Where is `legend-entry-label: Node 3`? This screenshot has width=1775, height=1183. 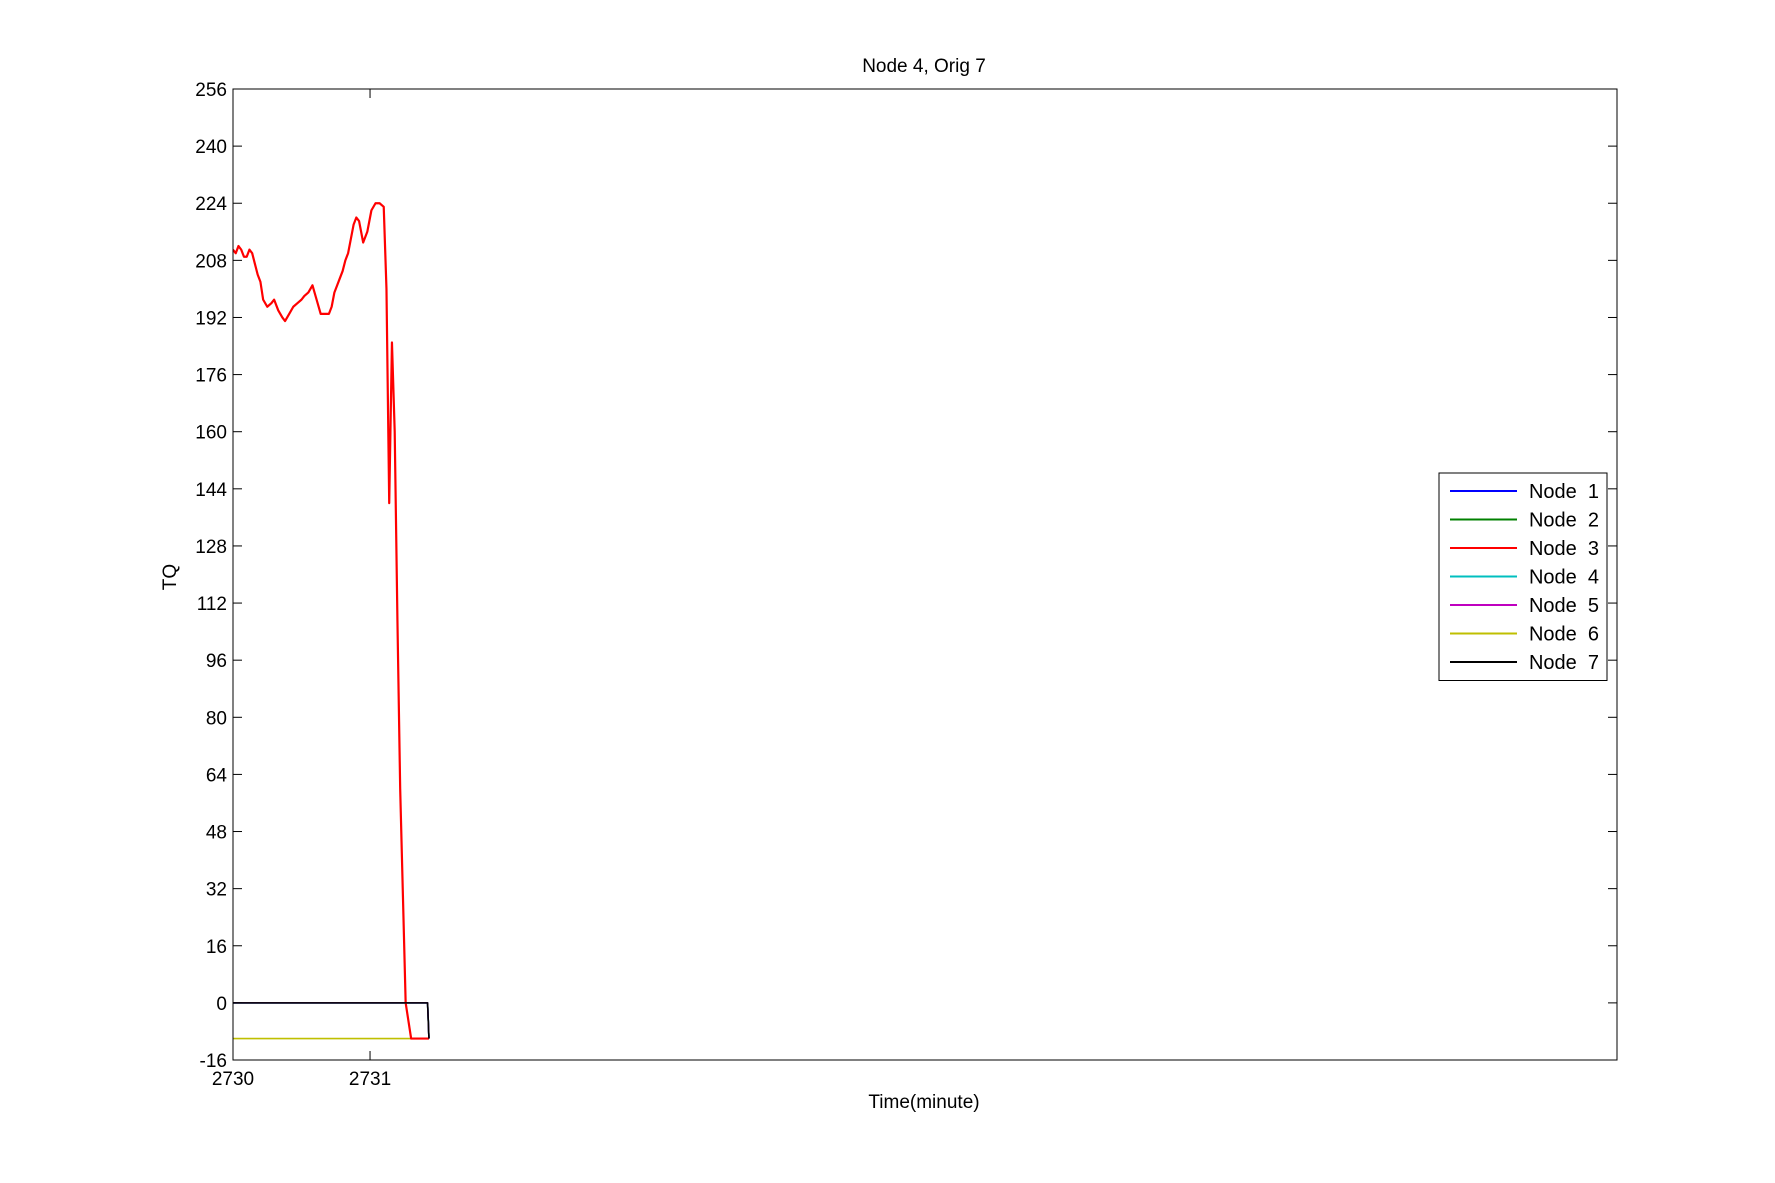 legend-entry-label: Node 3 is located at coordinates (1564, 549).